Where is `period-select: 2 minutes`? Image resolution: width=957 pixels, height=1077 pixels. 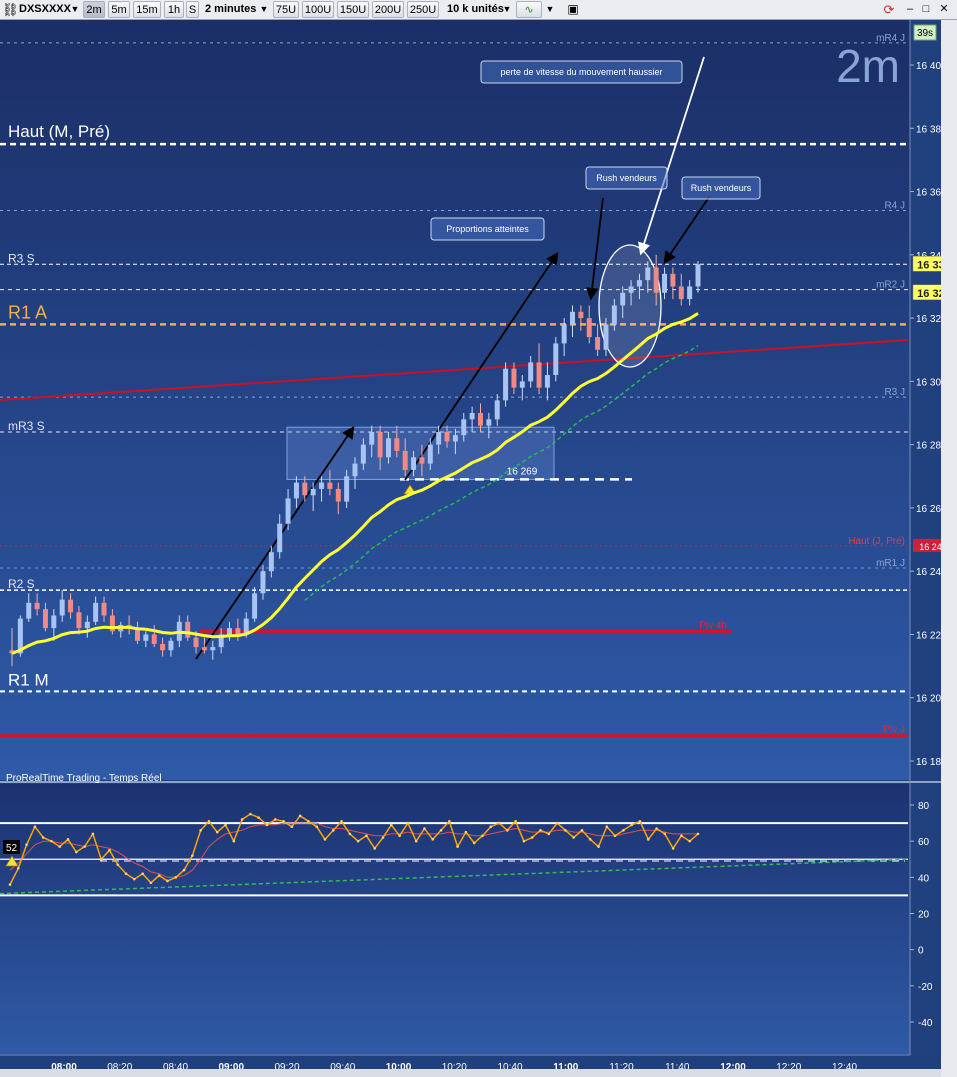 period-select: 2 minutes is located at coordinates (231, 9).